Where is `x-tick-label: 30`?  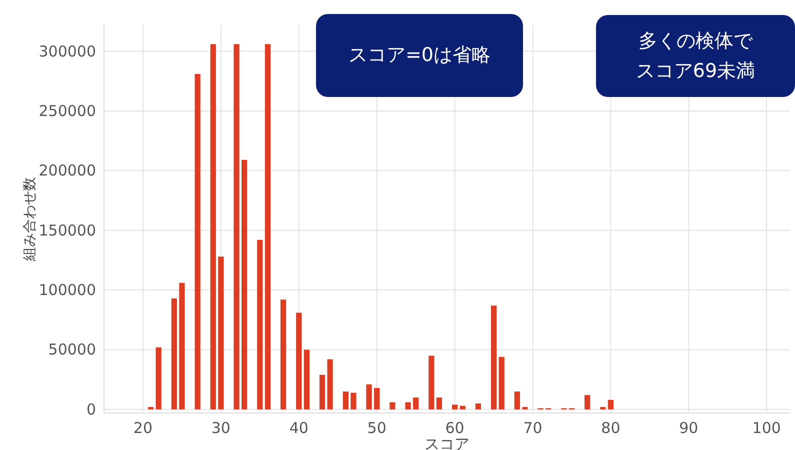
x-tick-label: 30 is located at coordinates (220, 428).